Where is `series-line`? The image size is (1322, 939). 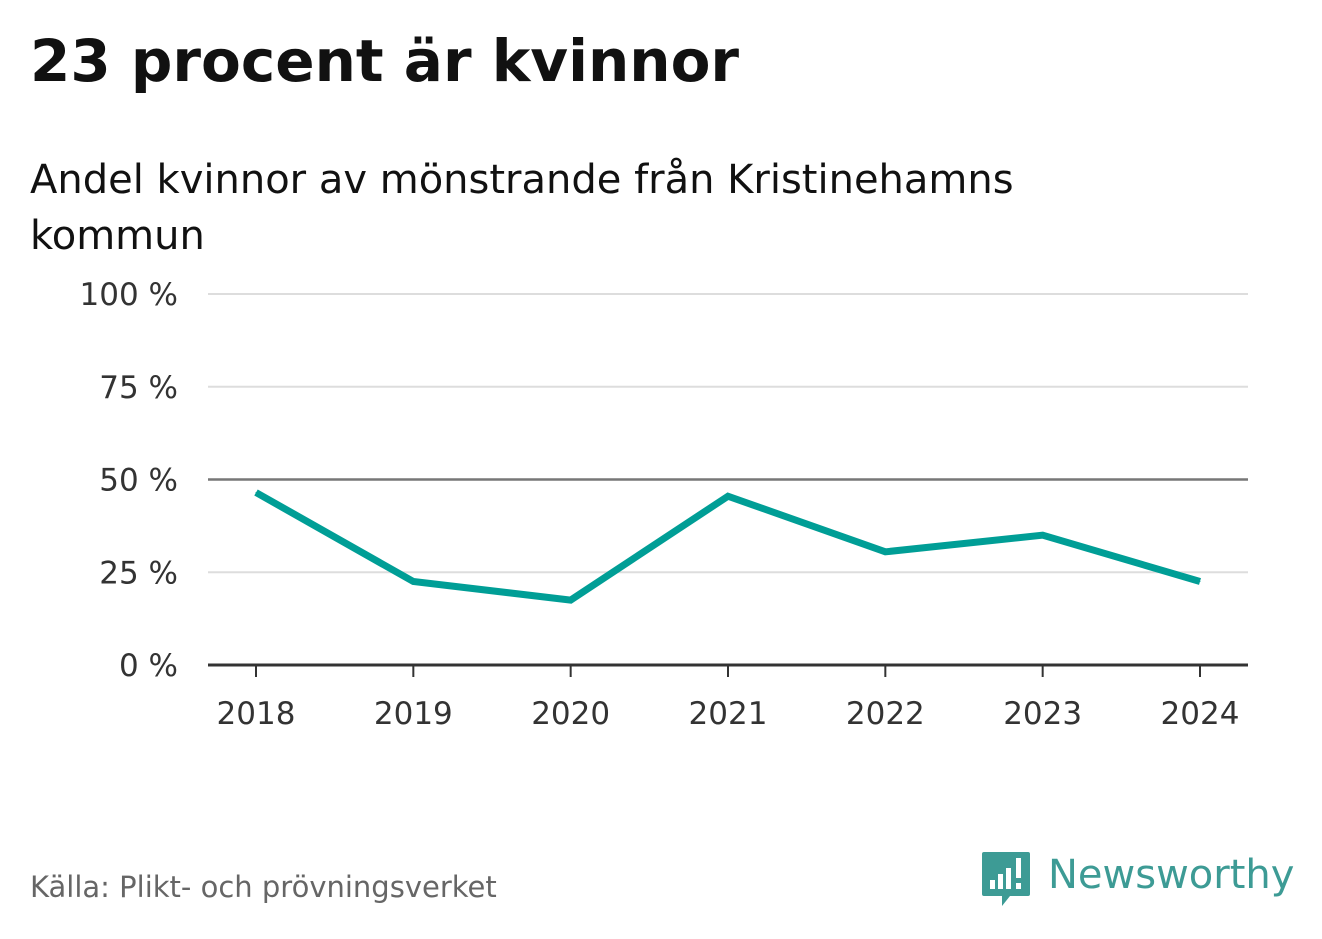 series-line is located at coordinates (727, 546).